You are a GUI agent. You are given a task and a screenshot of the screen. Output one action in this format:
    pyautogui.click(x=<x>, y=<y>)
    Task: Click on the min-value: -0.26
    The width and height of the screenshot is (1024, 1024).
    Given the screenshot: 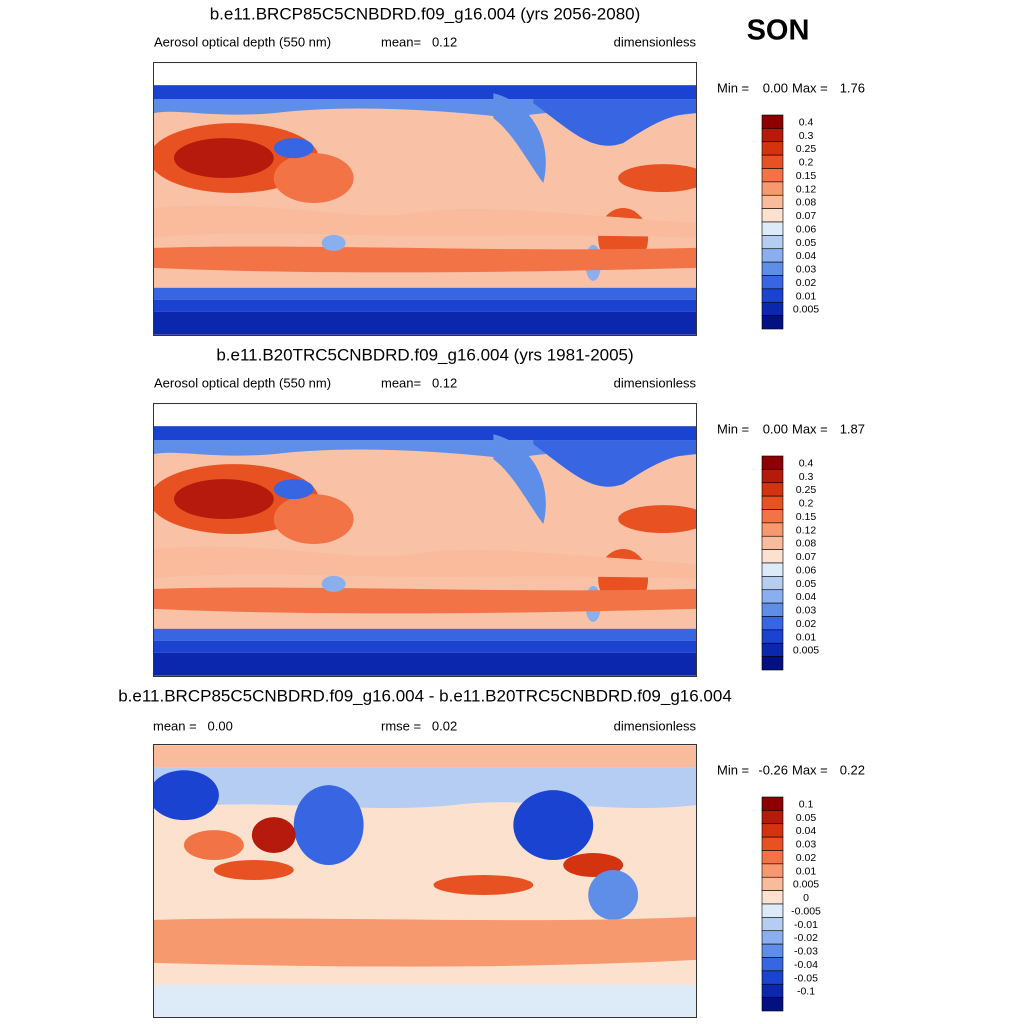 What is the action you would take?
    pyautogui.click(x=773, y=769)
    